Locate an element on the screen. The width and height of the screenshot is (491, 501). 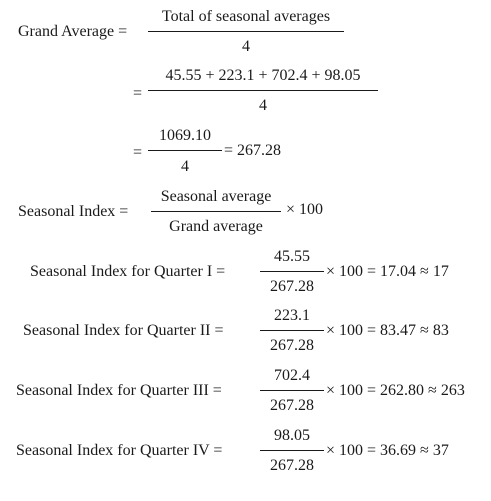
quarter-4-bar is located at coordinates (292, 450).